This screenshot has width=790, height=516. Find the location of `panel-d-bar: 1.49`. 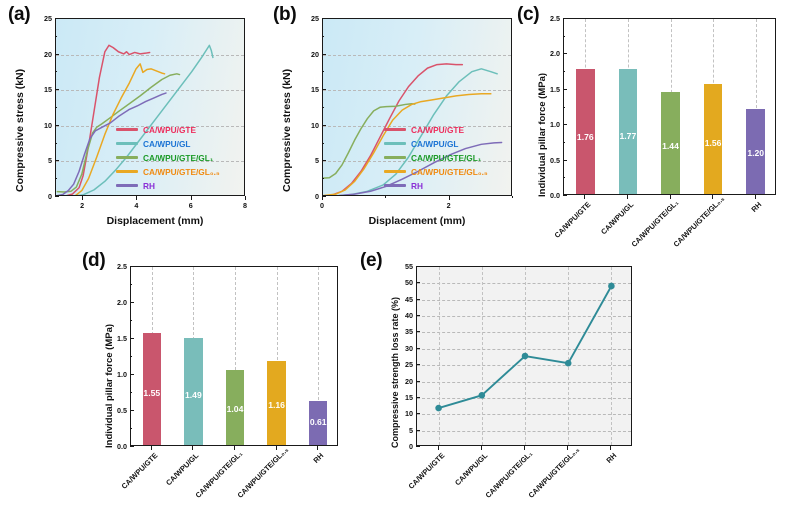

panel-d-bar: 1.49 is located at coordinates (193, 391).